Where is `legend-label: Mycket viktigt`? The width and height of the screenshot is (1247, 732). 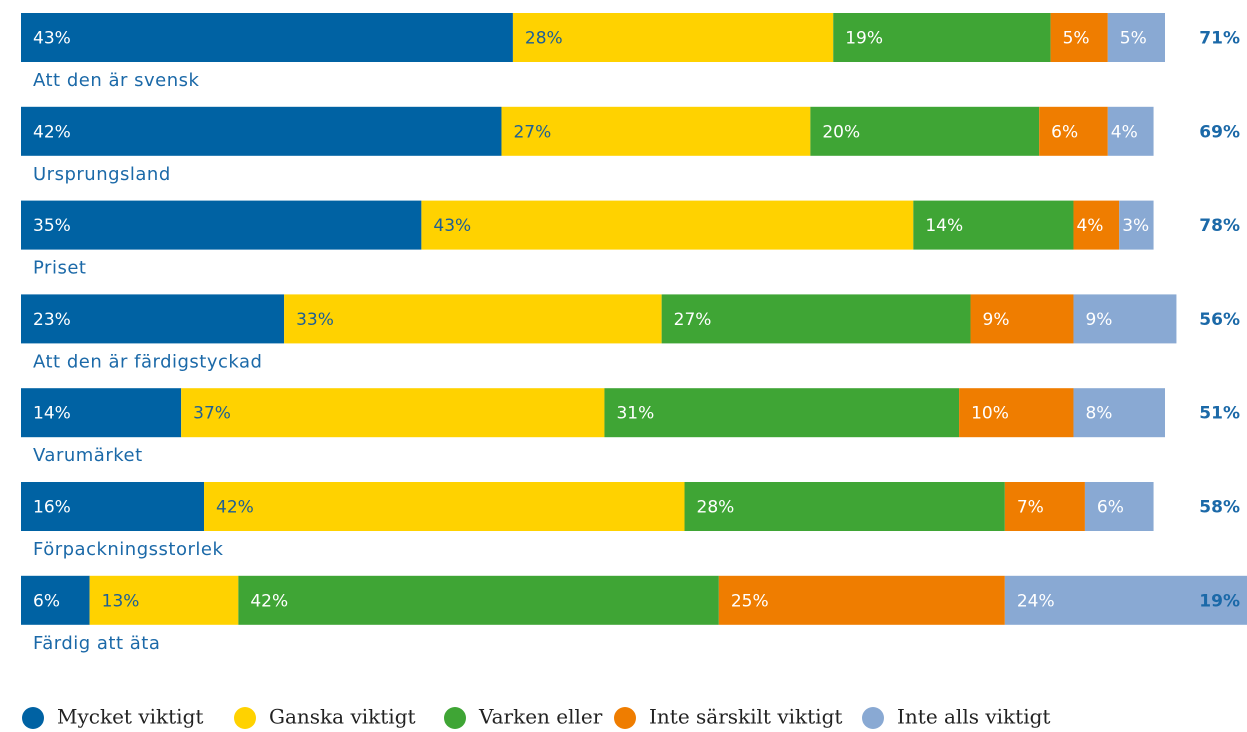 legend-label: Mycket viktigt is located at coordinates (130, 717).